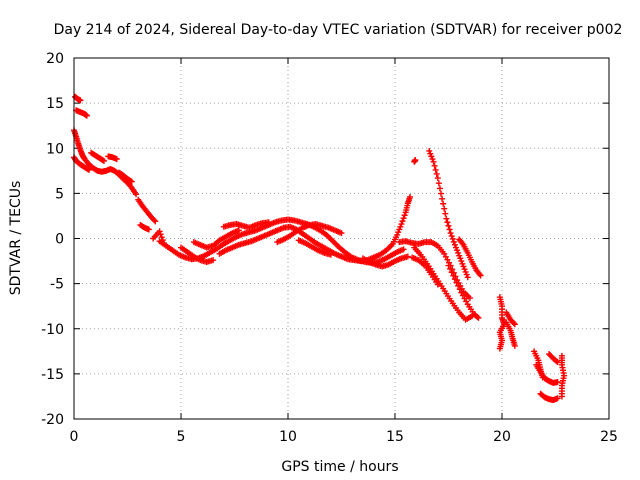  I want to click on series-sat-ah, so click(563, 376).